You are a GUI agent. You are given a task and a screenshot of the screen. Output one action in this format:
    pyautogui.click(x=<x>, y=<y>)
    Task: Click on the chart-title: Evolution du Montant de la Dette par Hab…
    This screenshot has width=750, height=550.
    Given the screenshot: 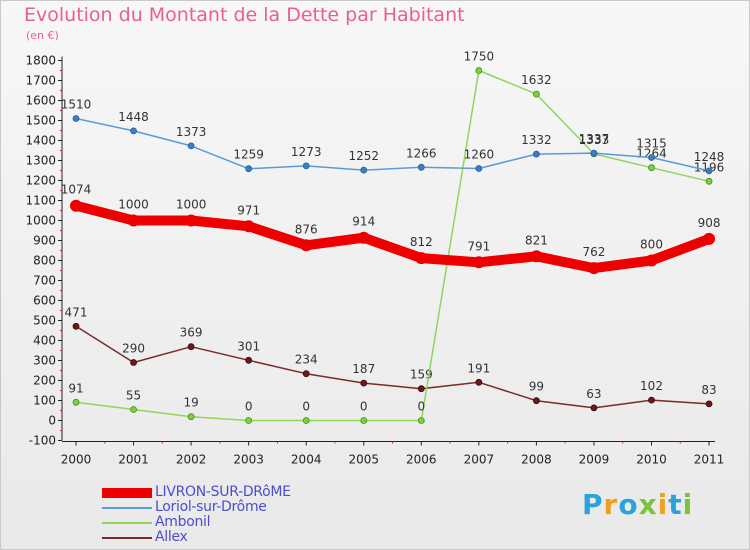 What is the action you would take?
    pyautogui.click(x=244, y=15)
    